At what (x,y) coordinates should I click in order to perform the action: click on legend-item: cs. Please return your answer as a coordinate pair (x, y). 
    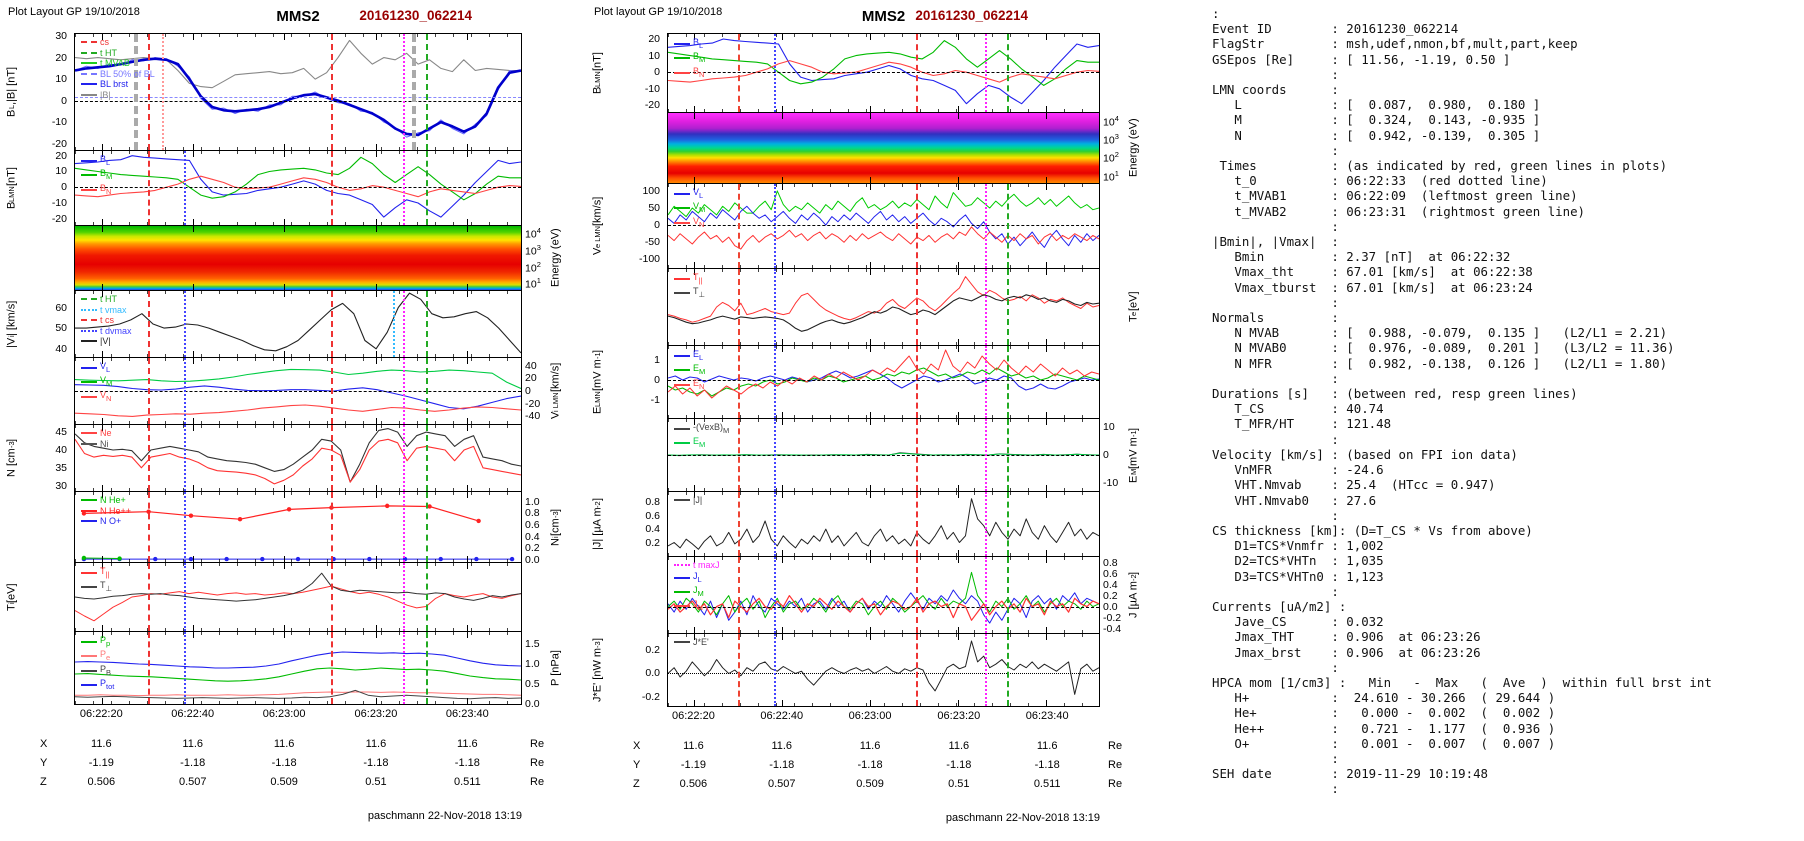
    Looking at the image, I should click on (118, 42).